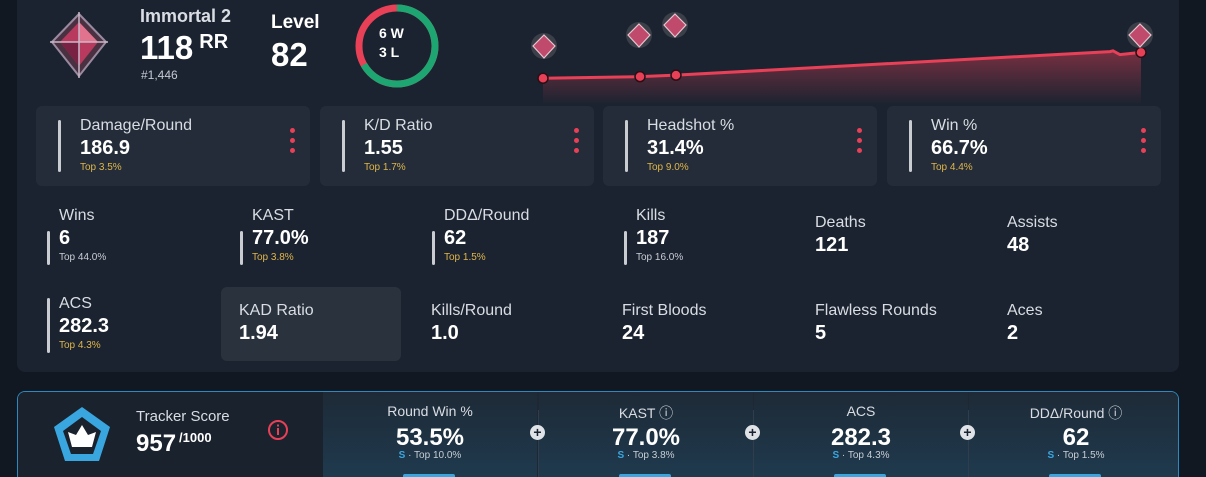 The width and height of the screenshot is (1206, 477). What do you see at coordinates (664, 310) in the screenshot?
I see `stat-label: First Bloods` at bounding box center [664, 310].